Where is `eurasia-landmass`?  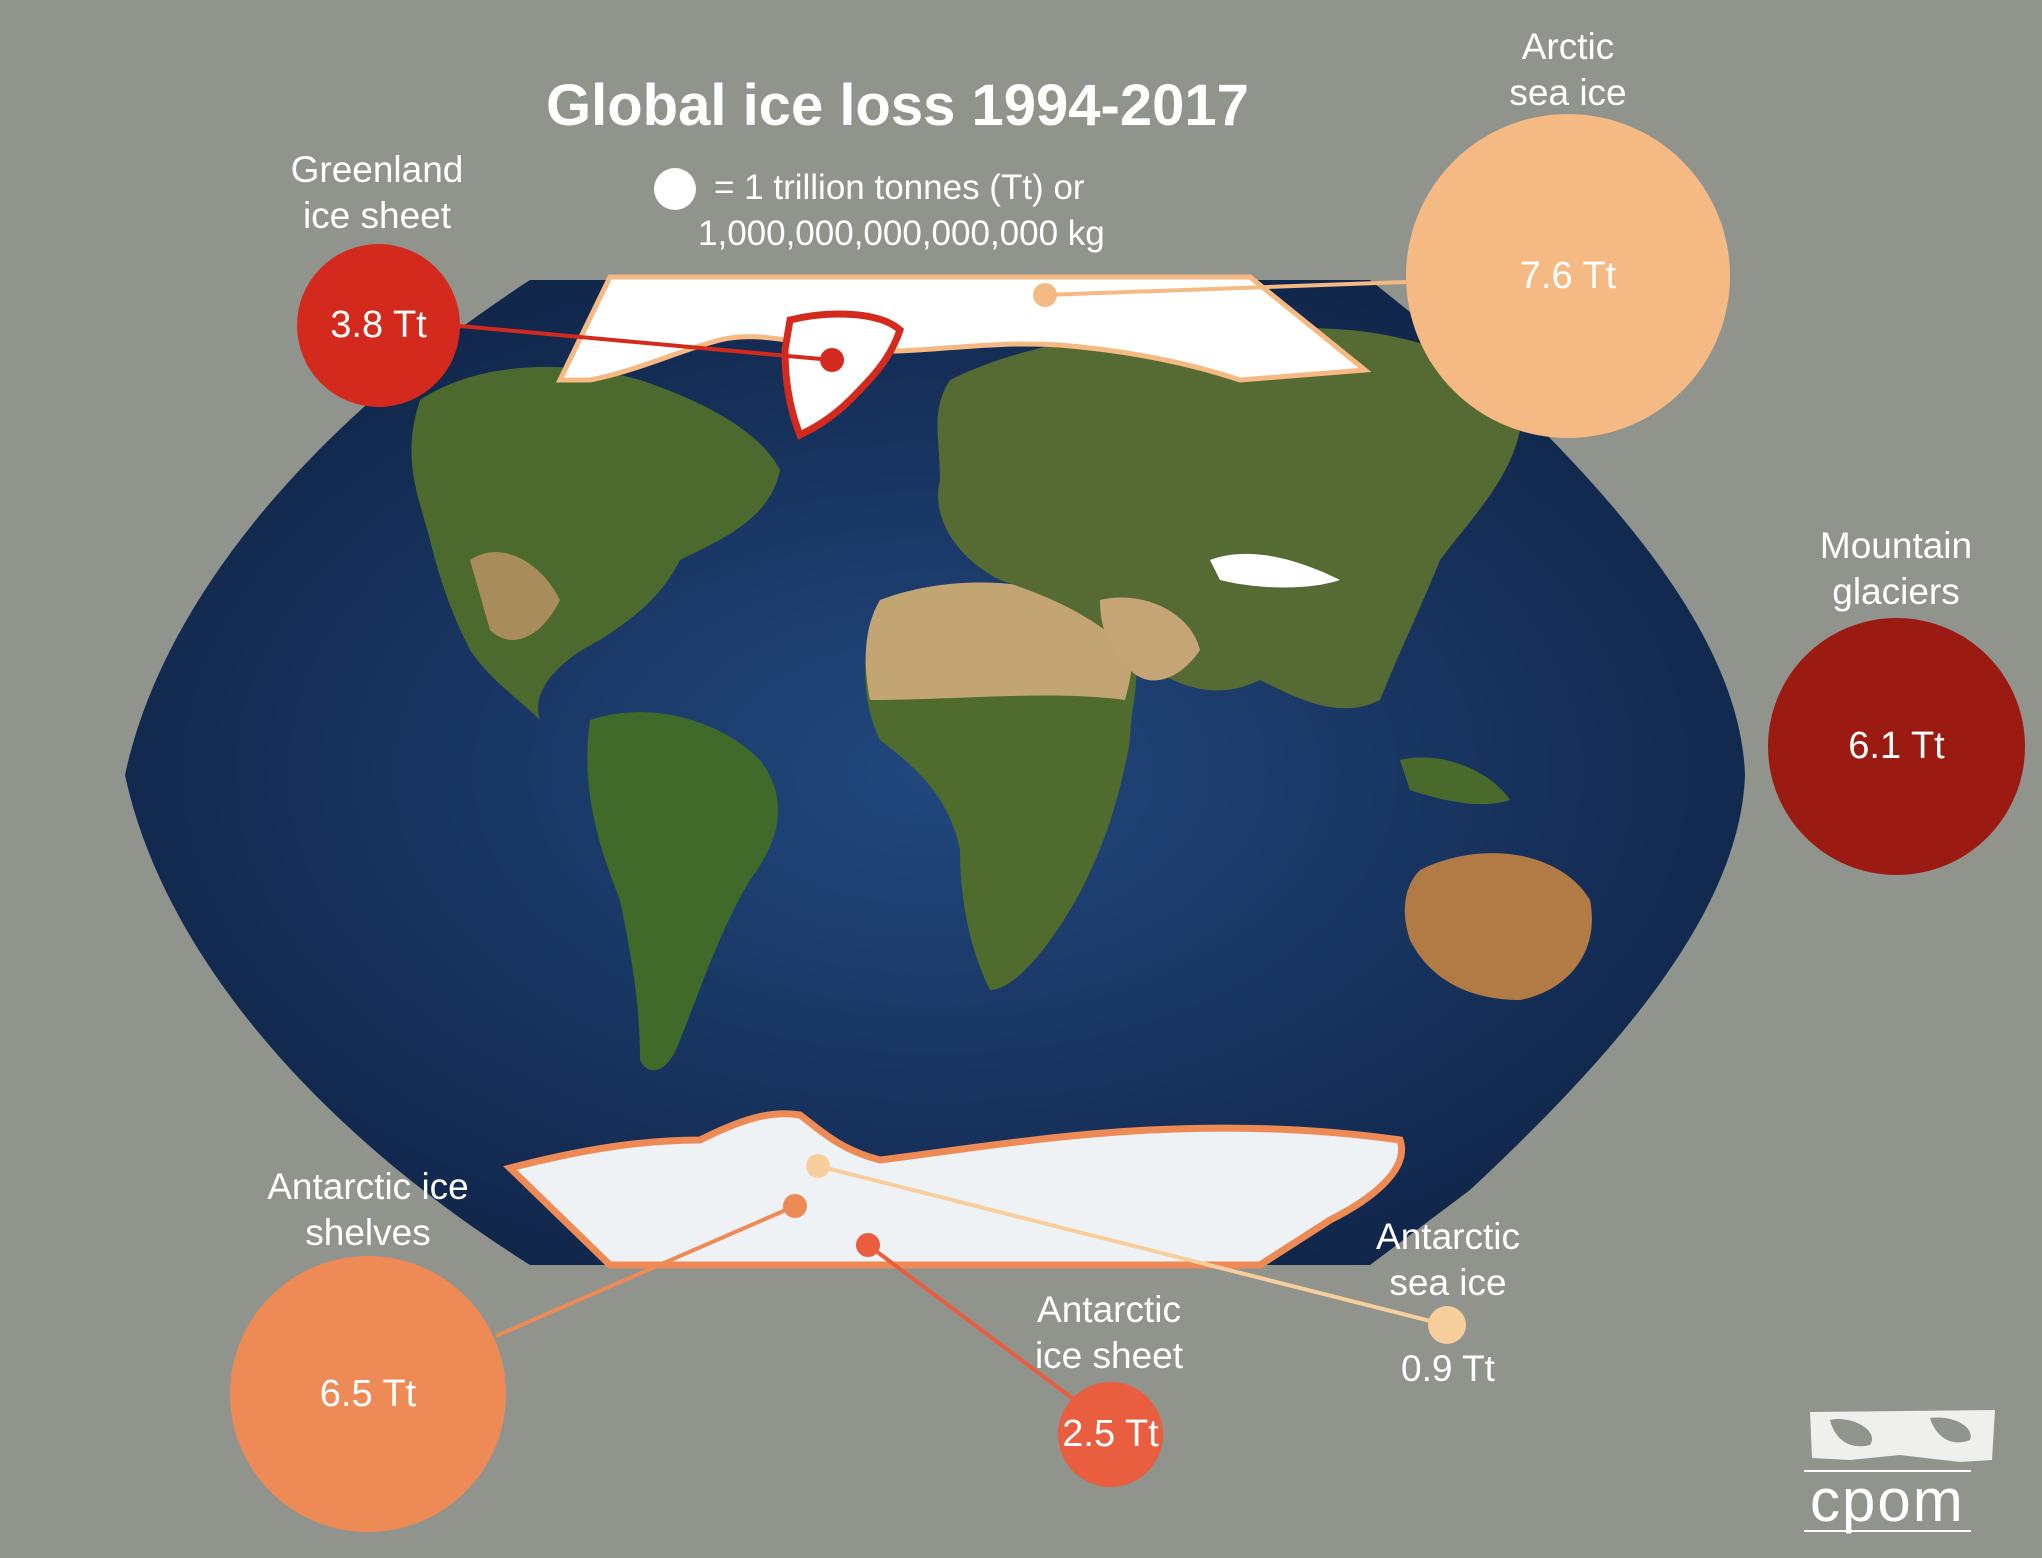
eurasia-landmass is located at coordinates (1228, 517).